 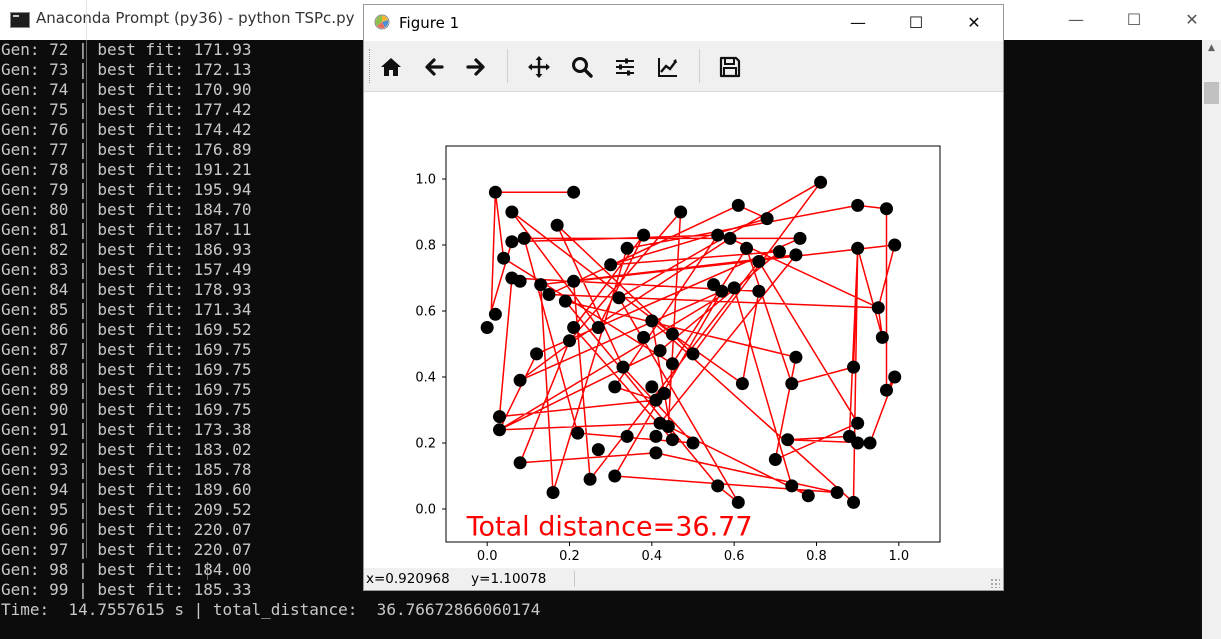 What do you see at coordinates (683, 23) in the screenshot?
I see `figure-titlebar: Figure 1 — ☐ ✕` at bounding box center [683, 23].